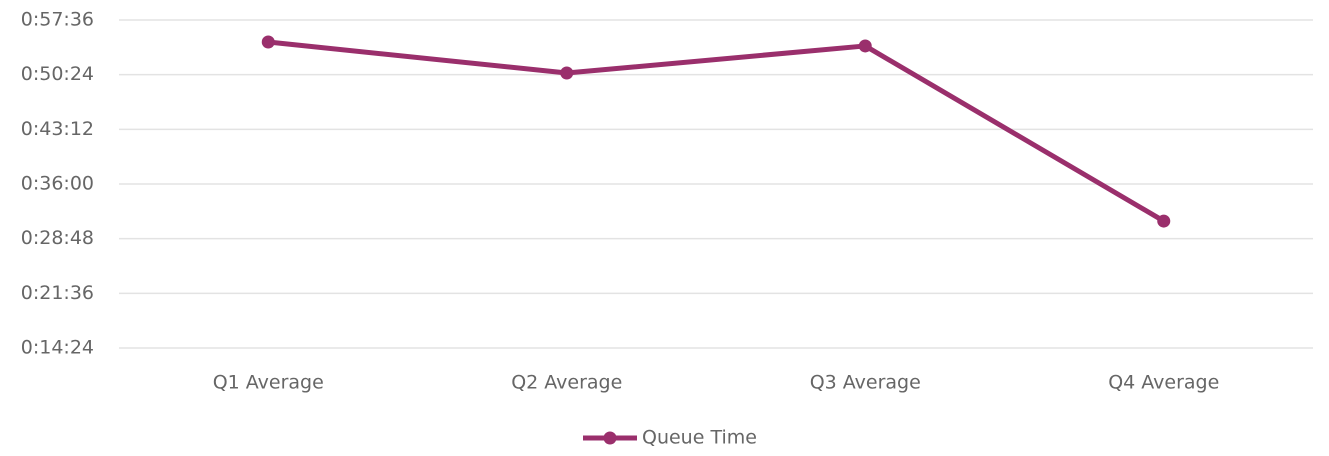 This screenshot has height=456, width=1329. Describe the element at coordinates (610, 438) in the screenshot. I see `legend-marker` at that location.